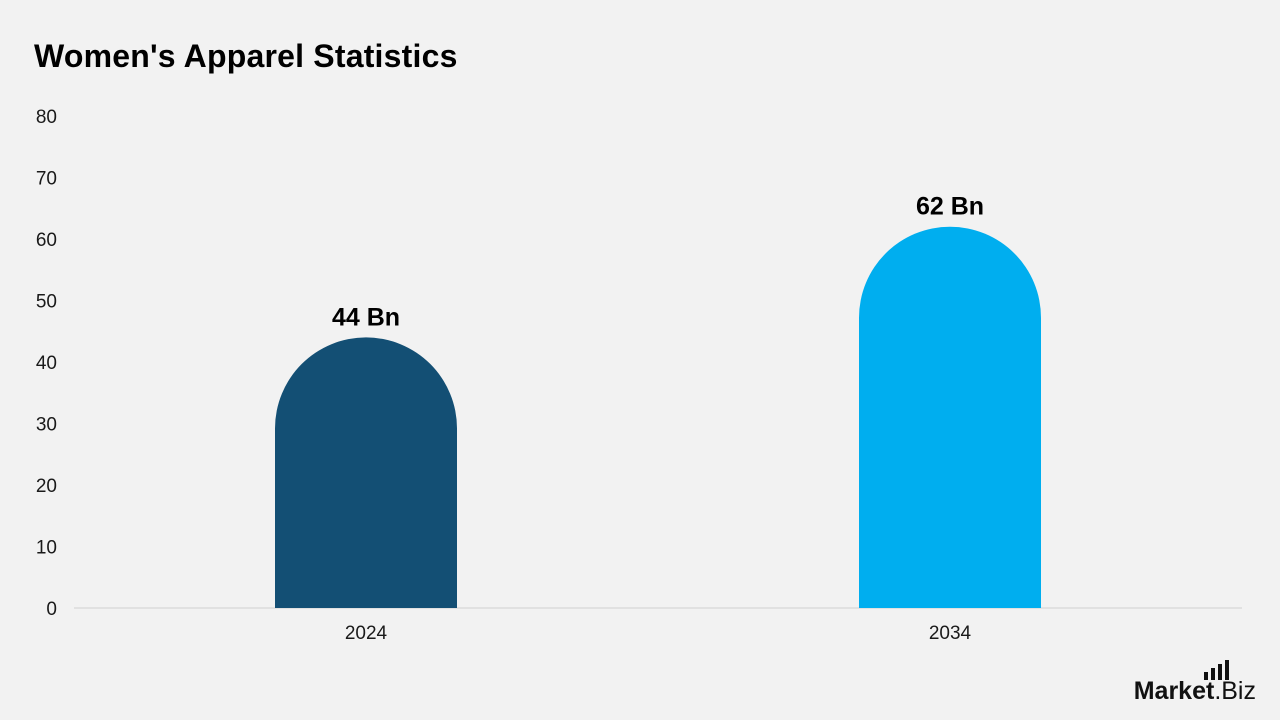 Image resolution: width=1280 pixels, height=720 pixels. Describe the element at coordinates (46, 179) in the screenshot. I see `y-tick-label: 70` at that location.